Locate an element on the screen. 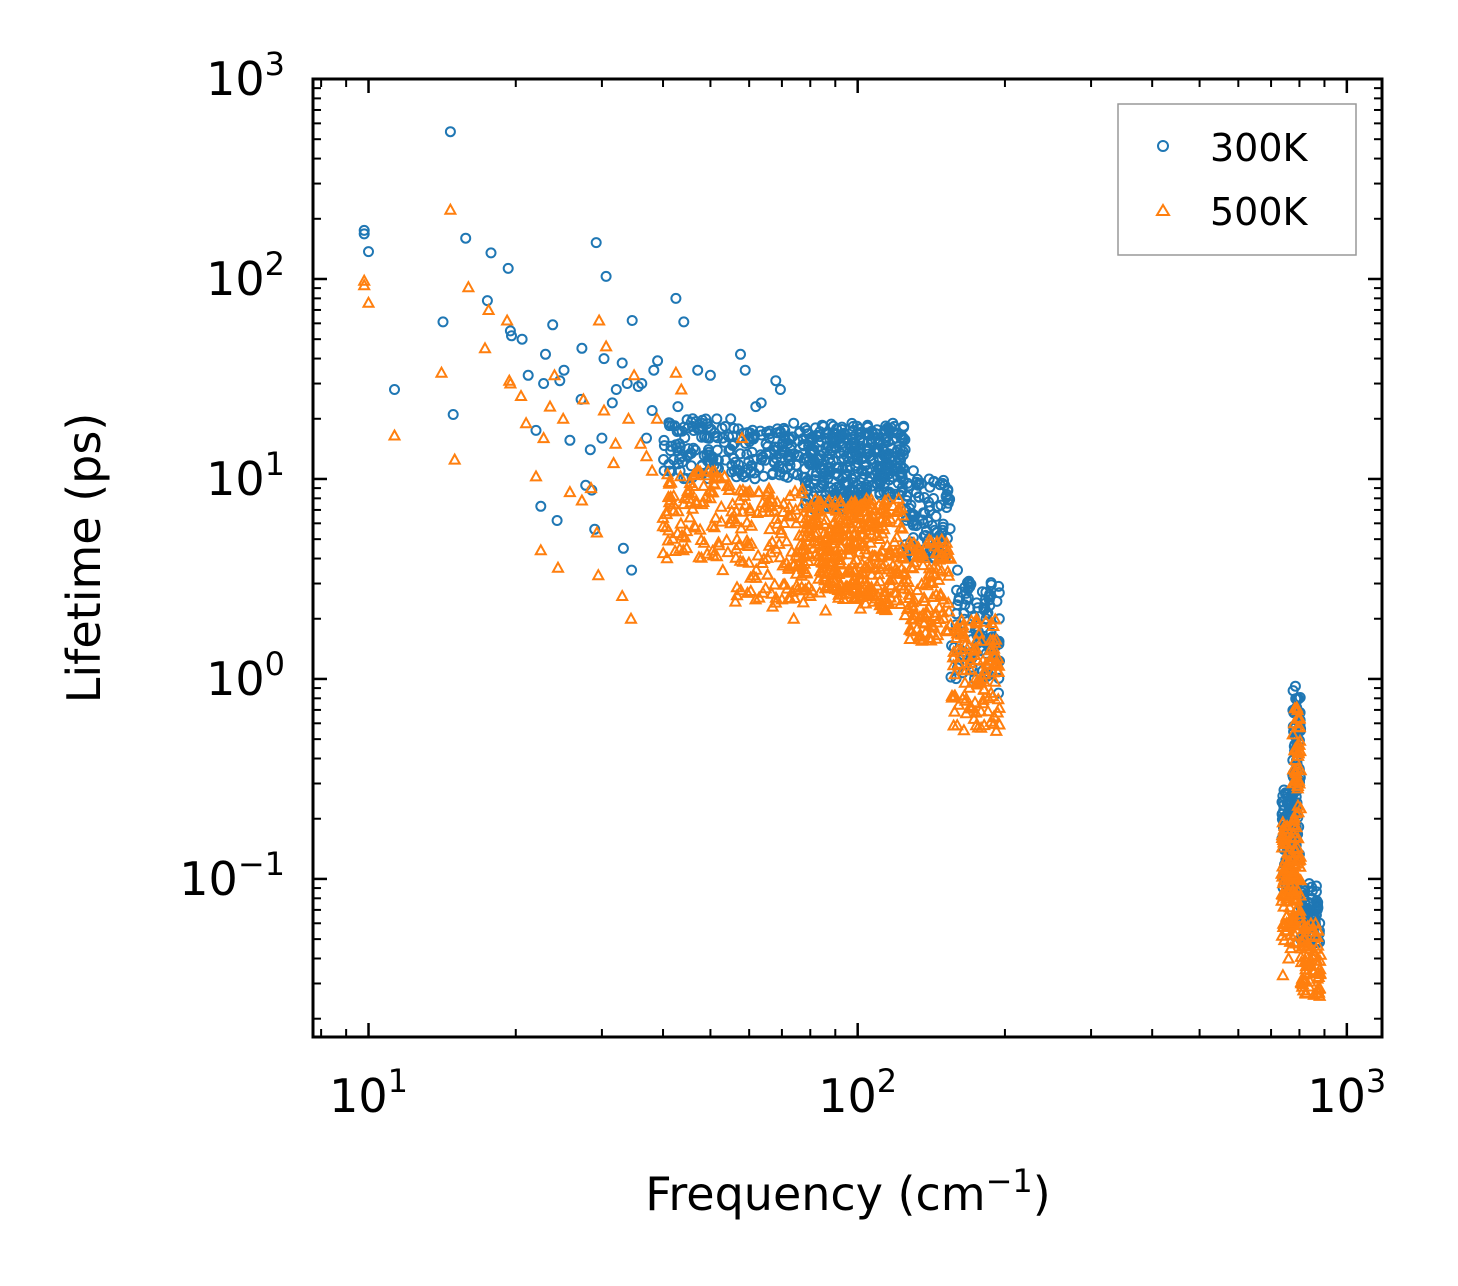 The height and width of the screenshot is (1286, 1458). legend-label-300k: 300K is located at coordinates (1259, 148).